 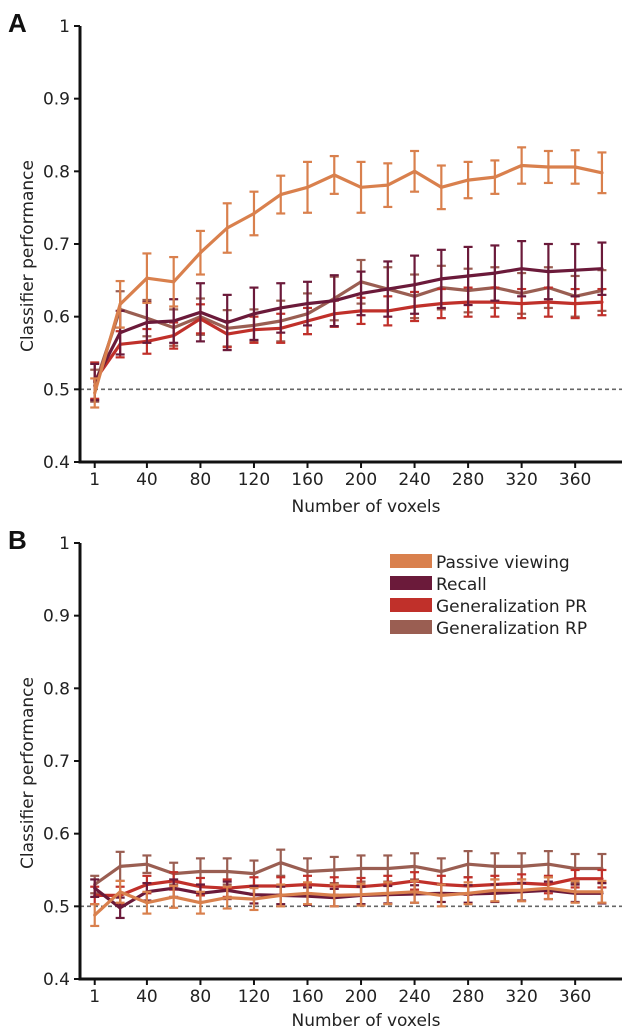 What do you see at coordinates (94, 480) in the screenshot?
I see `x-tick-label: 1` at bounding box center [94, 480].